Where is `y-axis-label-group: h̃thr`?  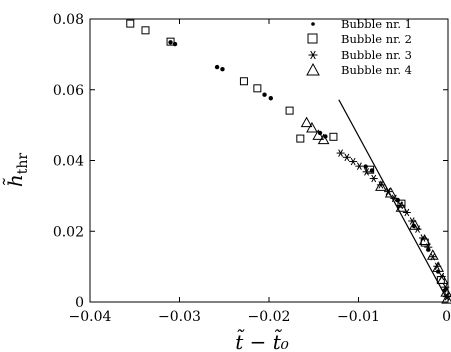
y-axis-label-group: h̃thr is located at coordinates (17, 170).